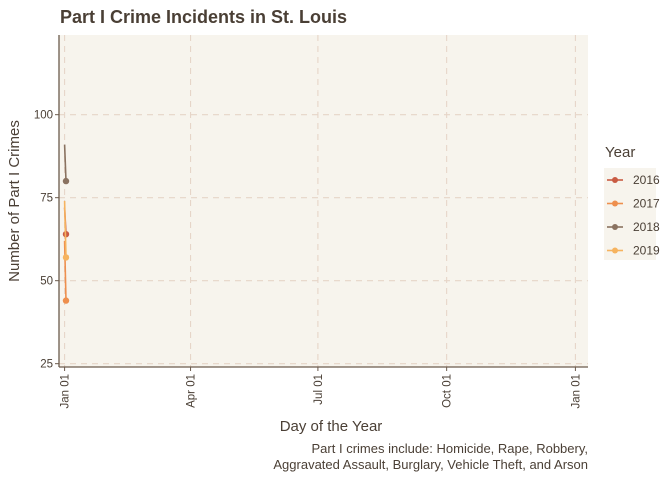  Describe the element at coordinates (46, 199) in the screenshot. I see `y-tick-label-2: 75` at that location.